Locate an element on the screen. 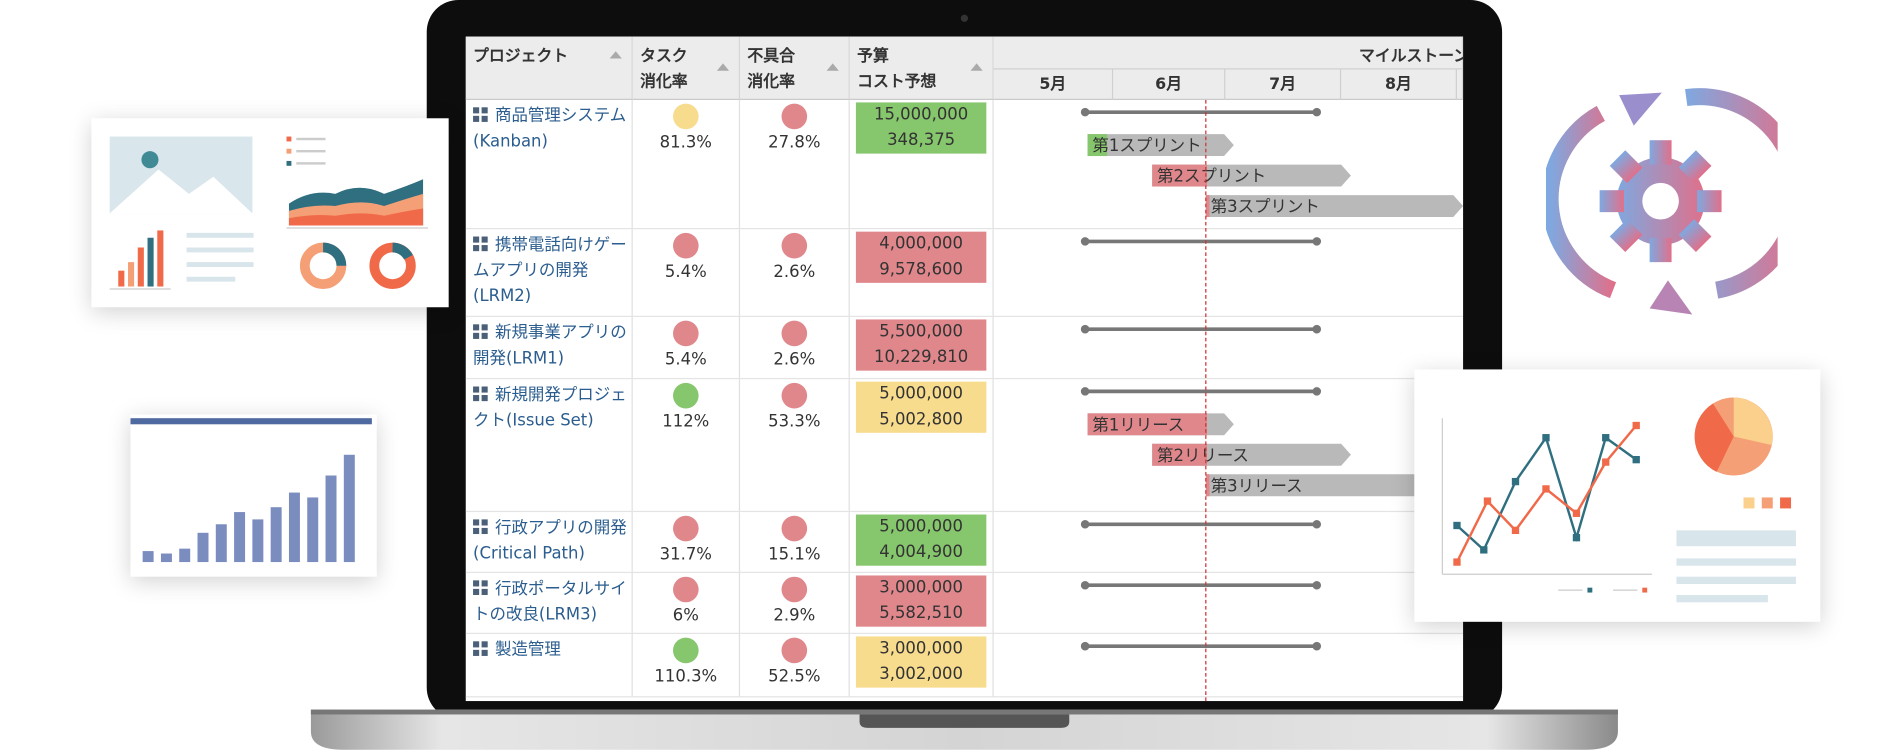  project-link: 行政アプリの開発(Critical Path) is located at coordinates (550, 541).